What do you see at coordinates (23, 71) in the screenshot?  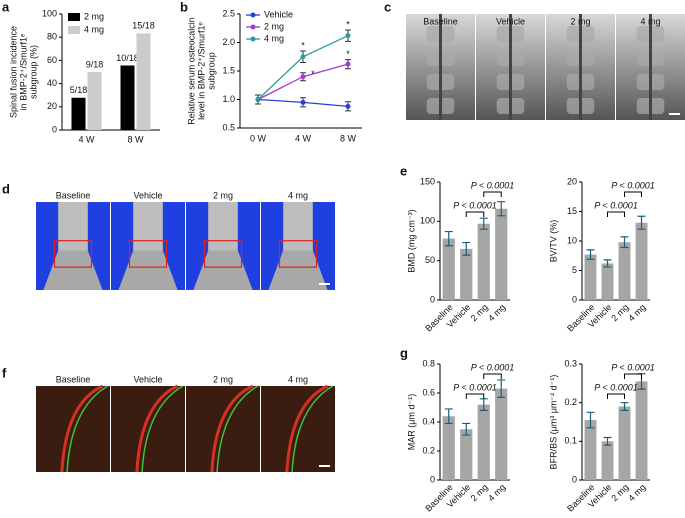 I see `y-axis-label: in BMP-2⁺/Smurf1ᵉ` at bounding box center [23, 71].